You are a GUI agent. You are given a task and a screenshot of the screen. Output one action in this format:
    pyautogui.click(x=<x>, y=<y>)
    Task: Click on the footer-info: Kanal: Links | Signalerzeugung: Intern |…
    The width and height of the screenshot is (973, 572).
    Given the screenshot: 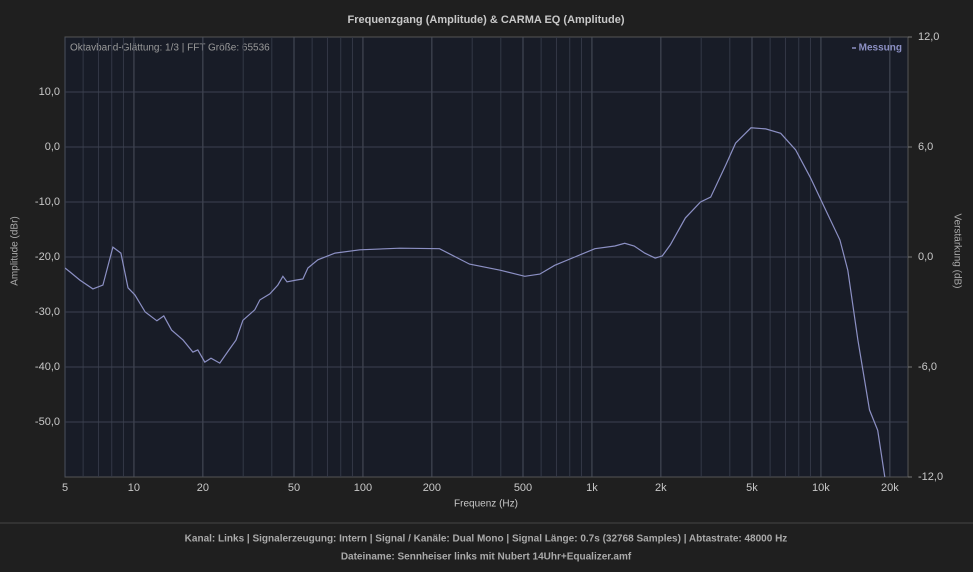 What is the action you would take?
    pyautogui.click(x=486, y=539)
    